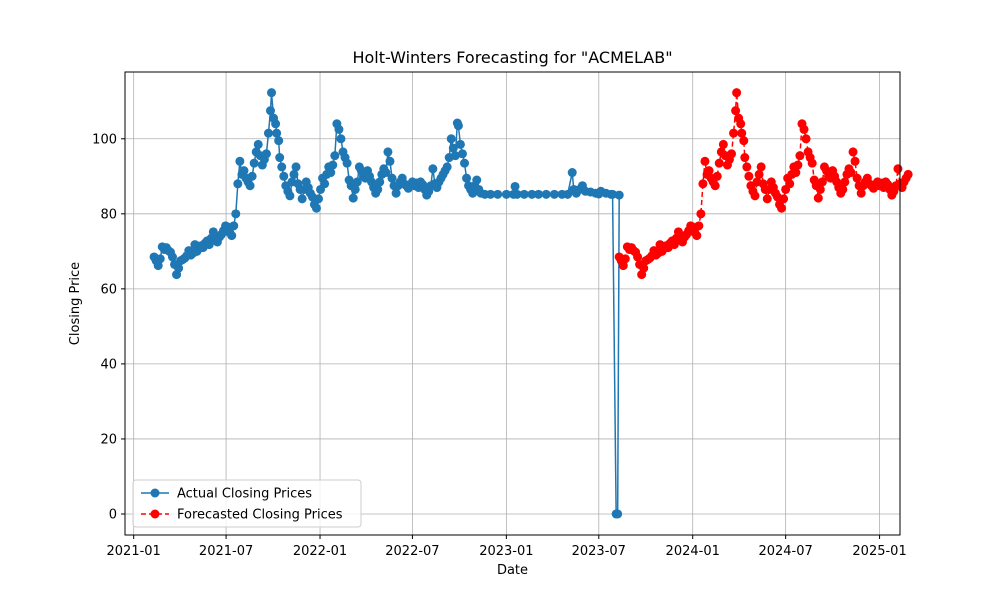 The width and height of the screenshot is (1000, 600). Describe the element at coordinates (108, 364) in the screenshot. I see `y-tick-label: 40` at that location.